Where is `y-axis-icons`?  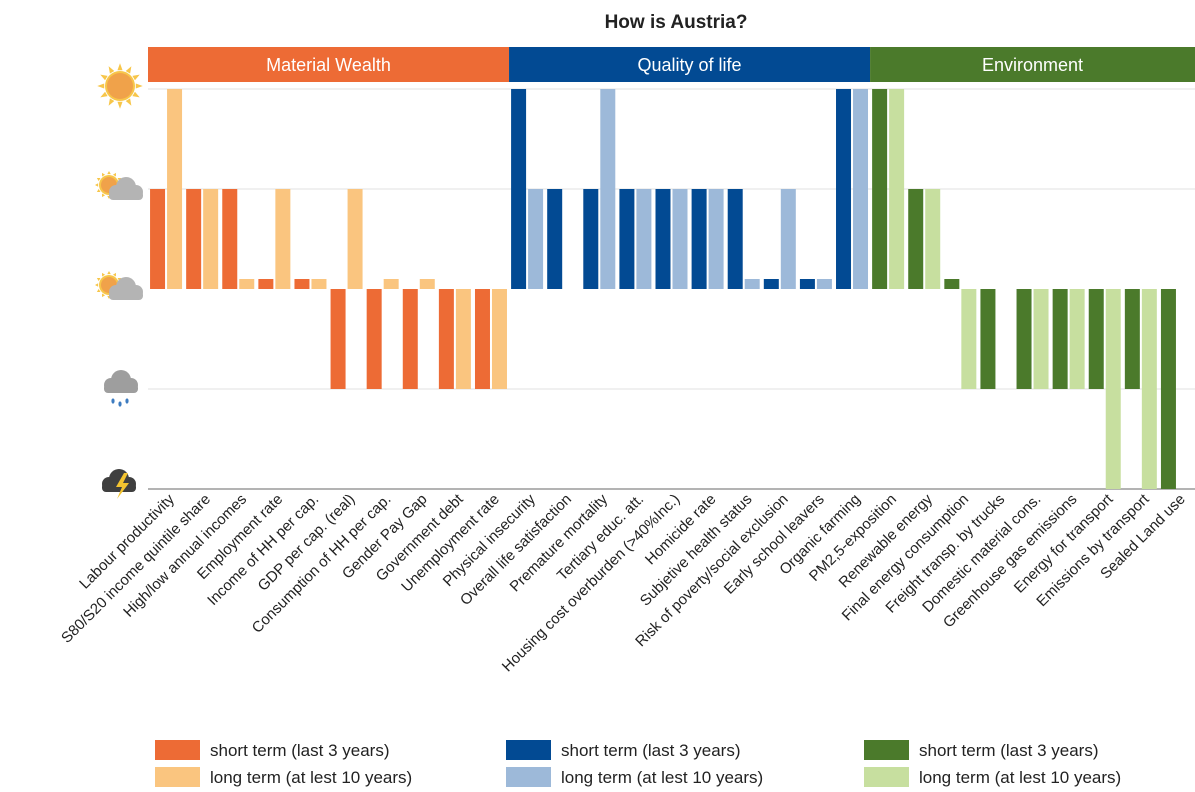 y-axis-icons is located at coordinates (119, 281).